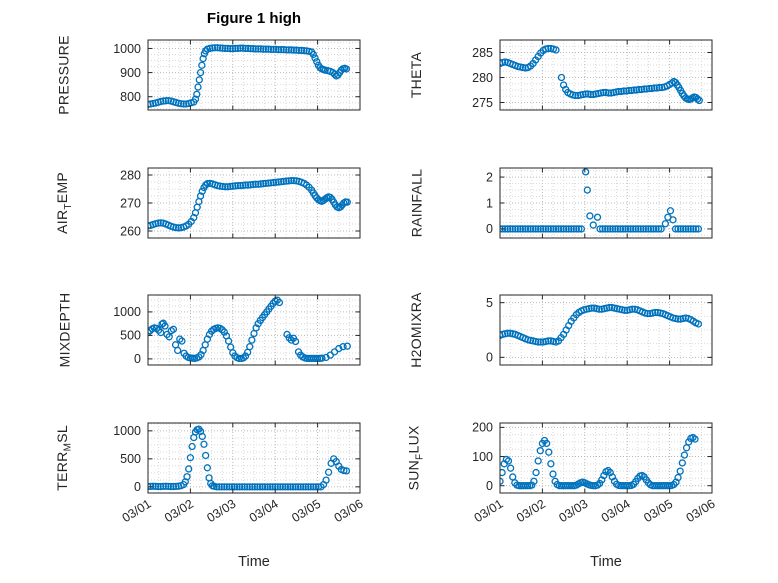  I want to click on svg-text: 5, so click(489, 303).